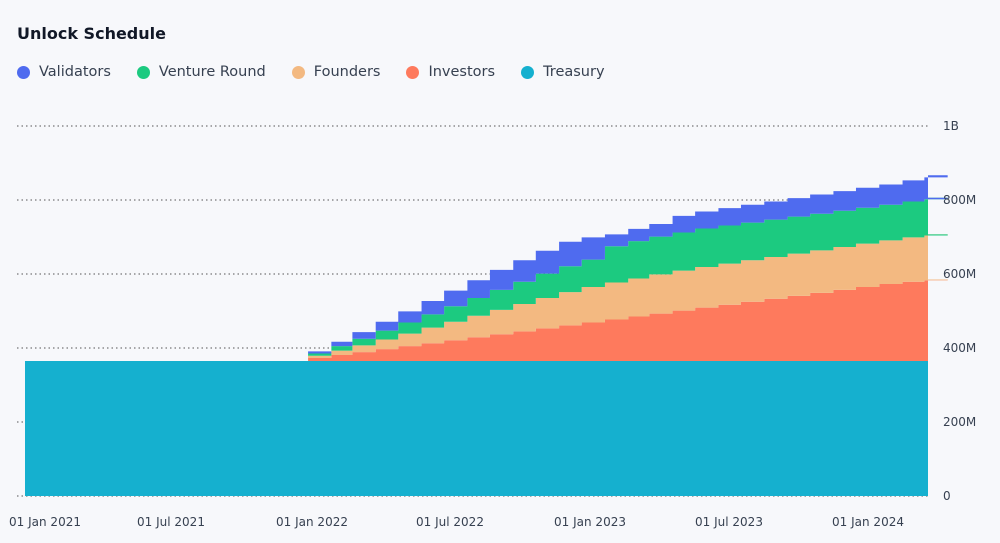 This screenshot has height=543, width=1000. What do you see at coordinates (212, 72) in the screenshot?
I see `legend-label: Venture Round` at bounding box center [212, 72].